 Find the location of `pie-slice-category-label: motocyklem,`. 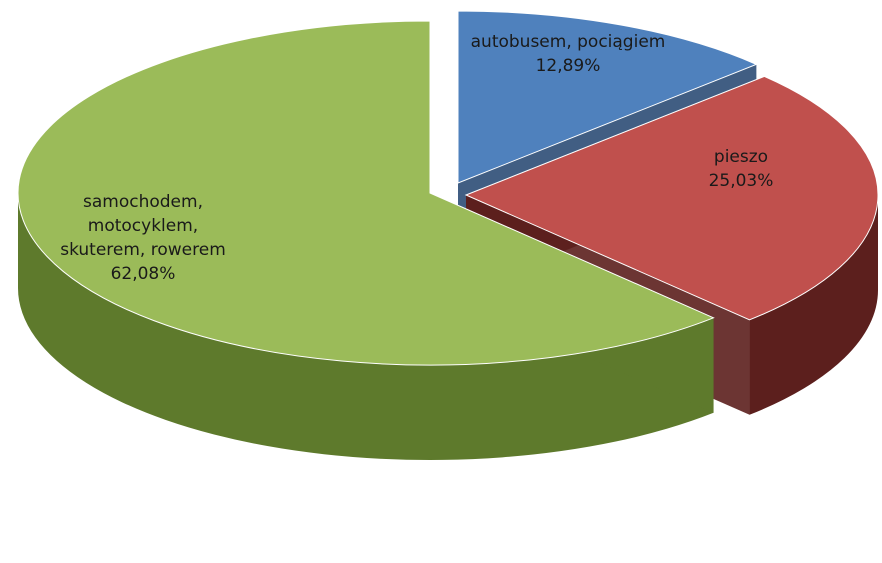

pie-slice-category-label: motocyklem, is located at coordinates (143, 226).